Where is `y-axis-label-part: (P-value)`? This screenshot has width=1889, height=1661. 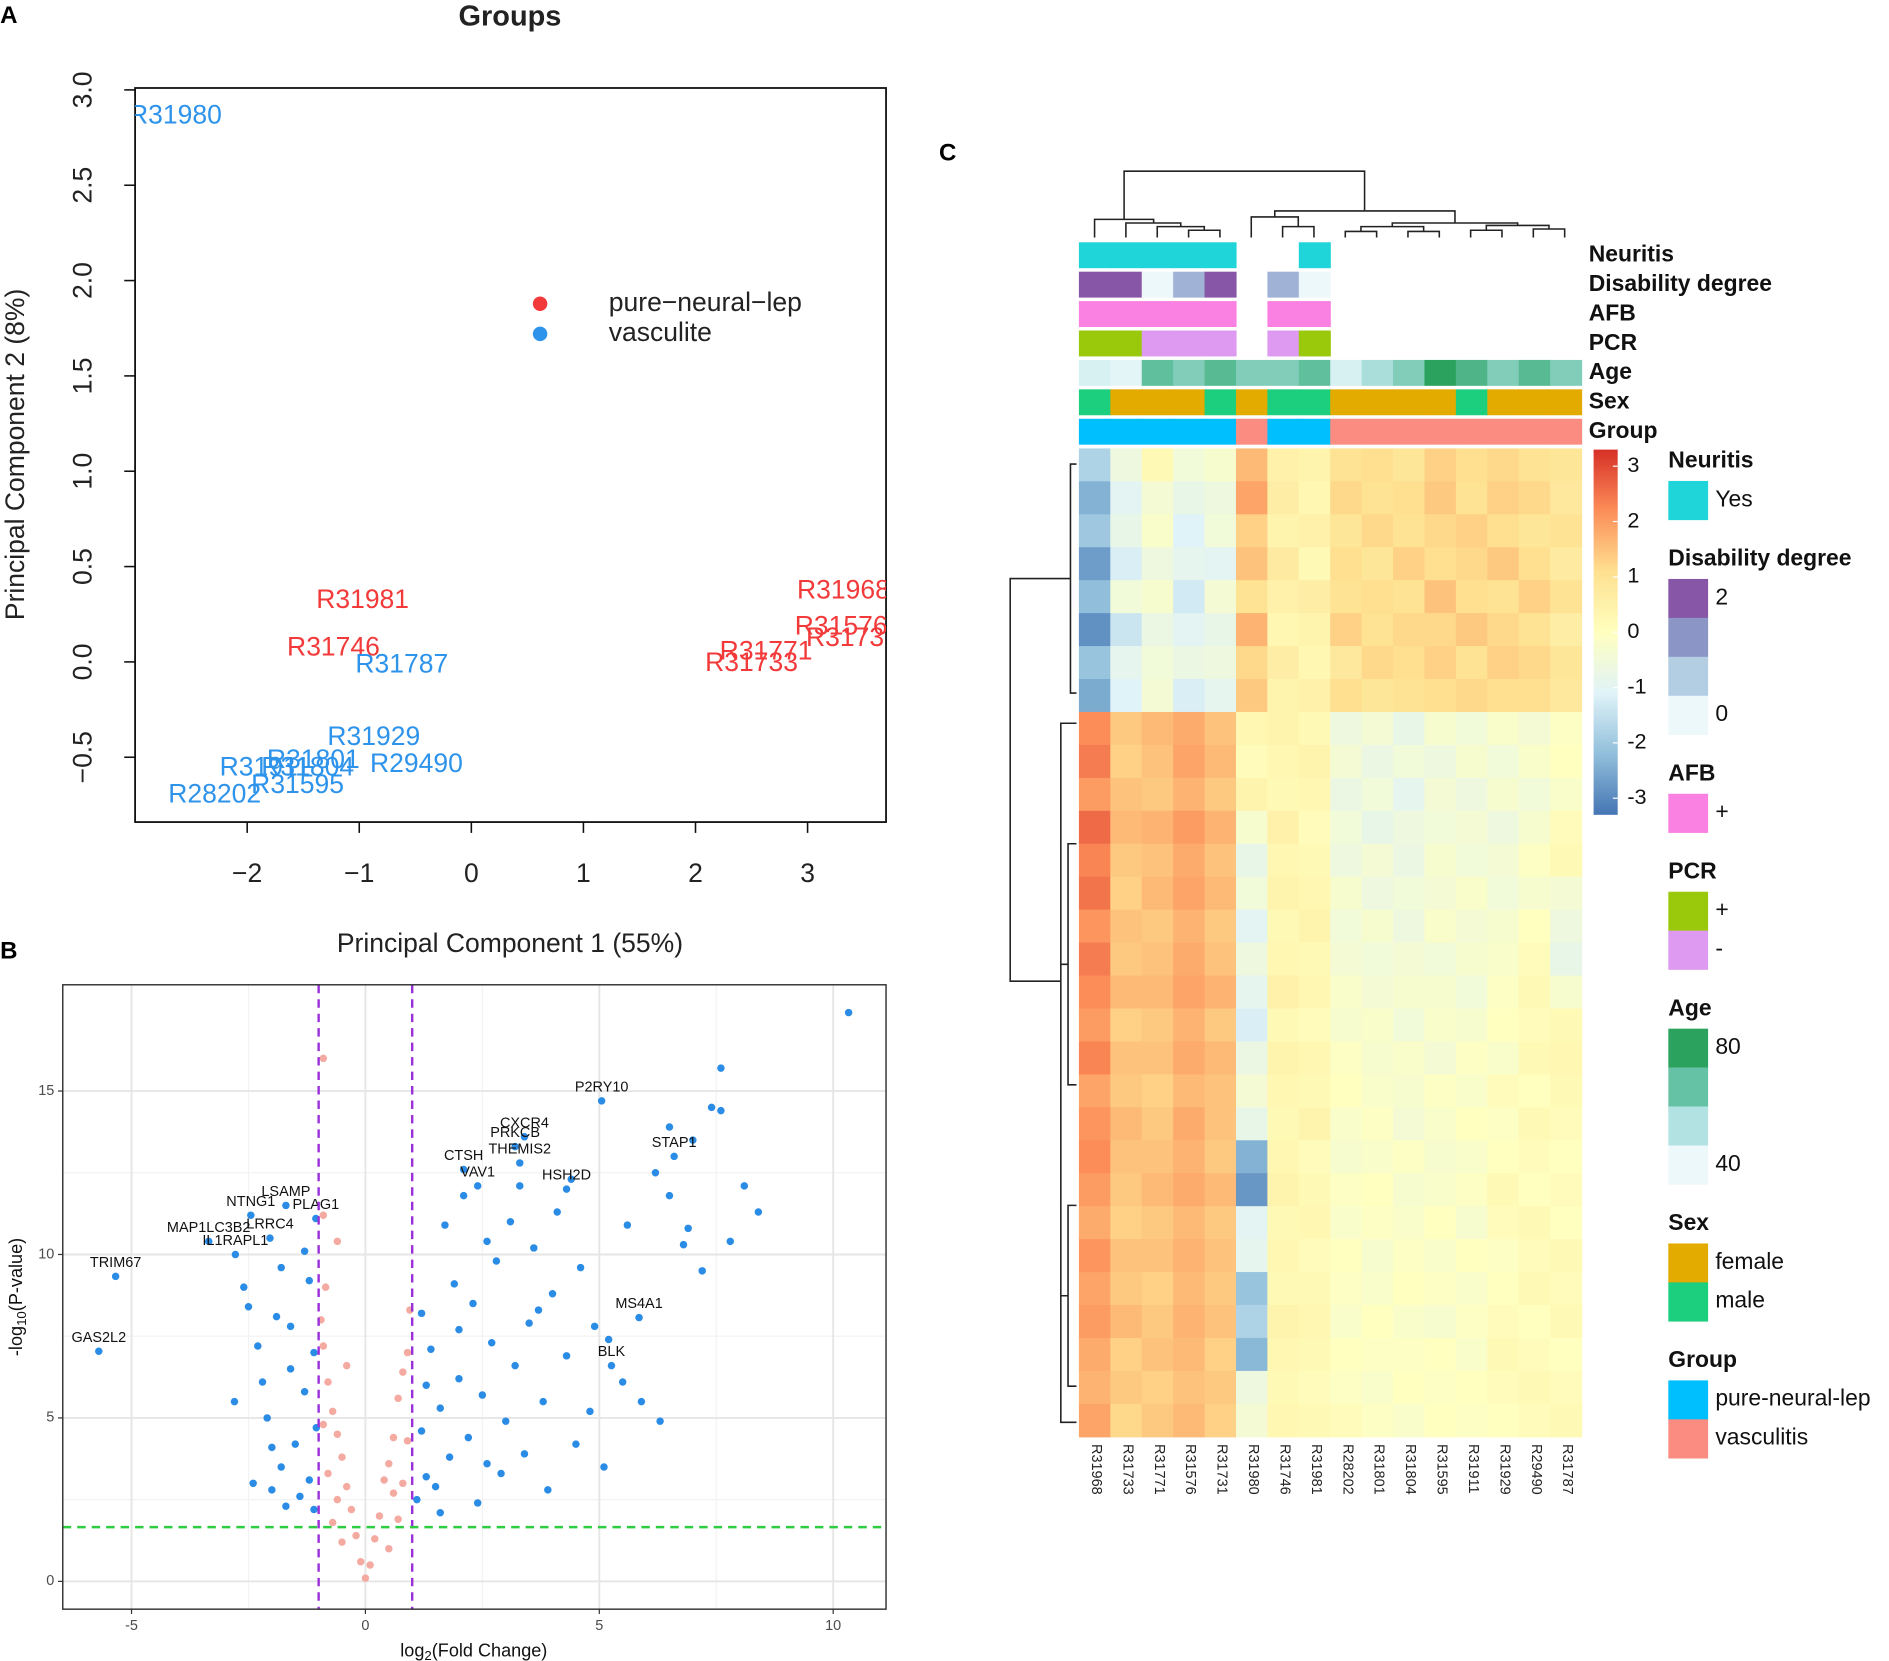
y-axis-label-part: (P-value) is located at coordinates (16, 1274).